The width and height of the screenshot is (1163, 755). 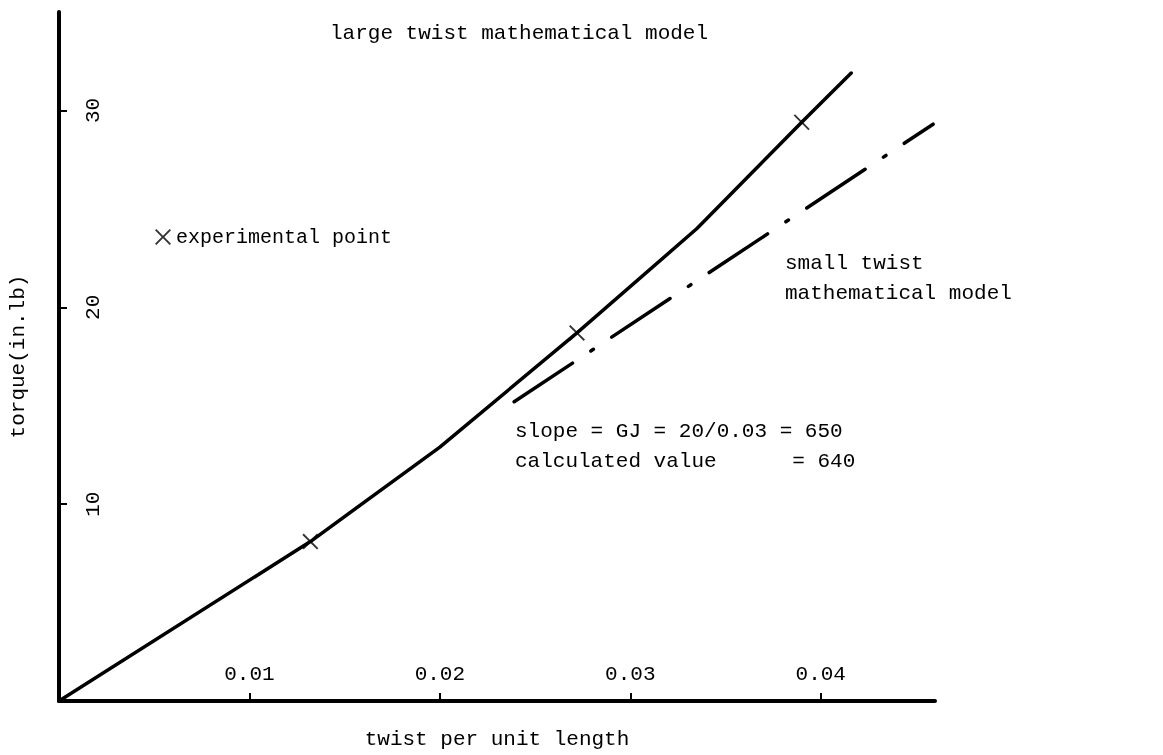 I want to click on x-tick-label: 0.04, so click(x=820, y=674).